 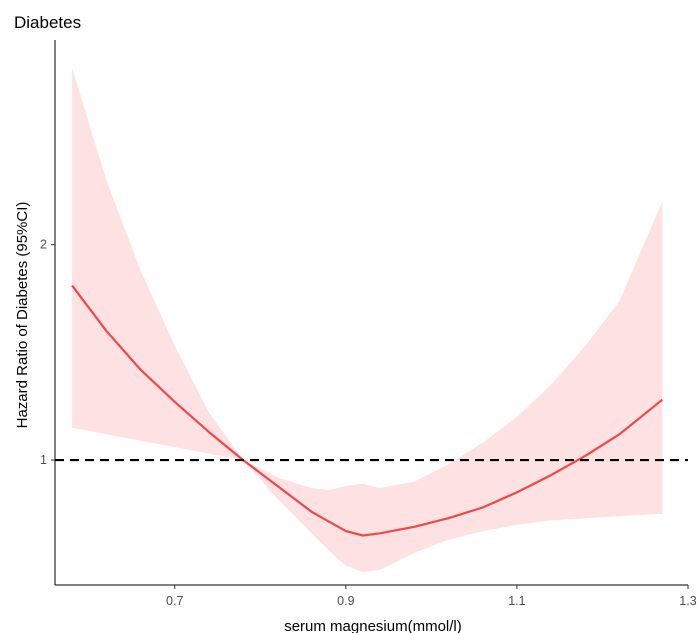 What do you see at coordinates (43, 245) in the screenshot?
I see `y-tick-label: 2` at bounding box center [43, 245].